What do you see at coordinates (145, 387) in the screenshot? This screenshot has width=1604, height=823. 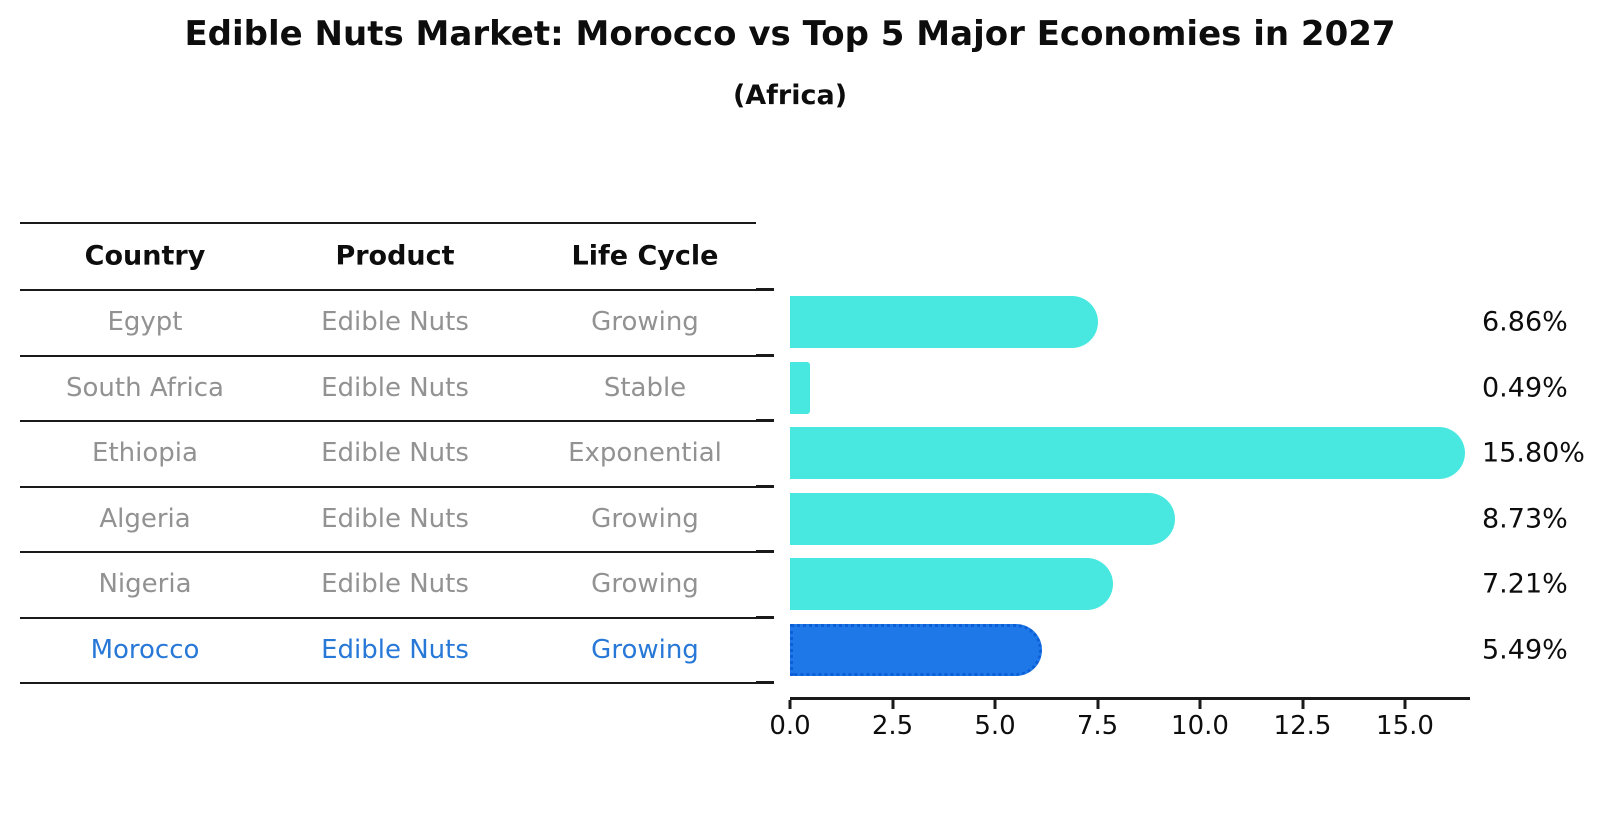 I see `table-cell-country-south-africa: South Africa` at bounding box center [145, 387].